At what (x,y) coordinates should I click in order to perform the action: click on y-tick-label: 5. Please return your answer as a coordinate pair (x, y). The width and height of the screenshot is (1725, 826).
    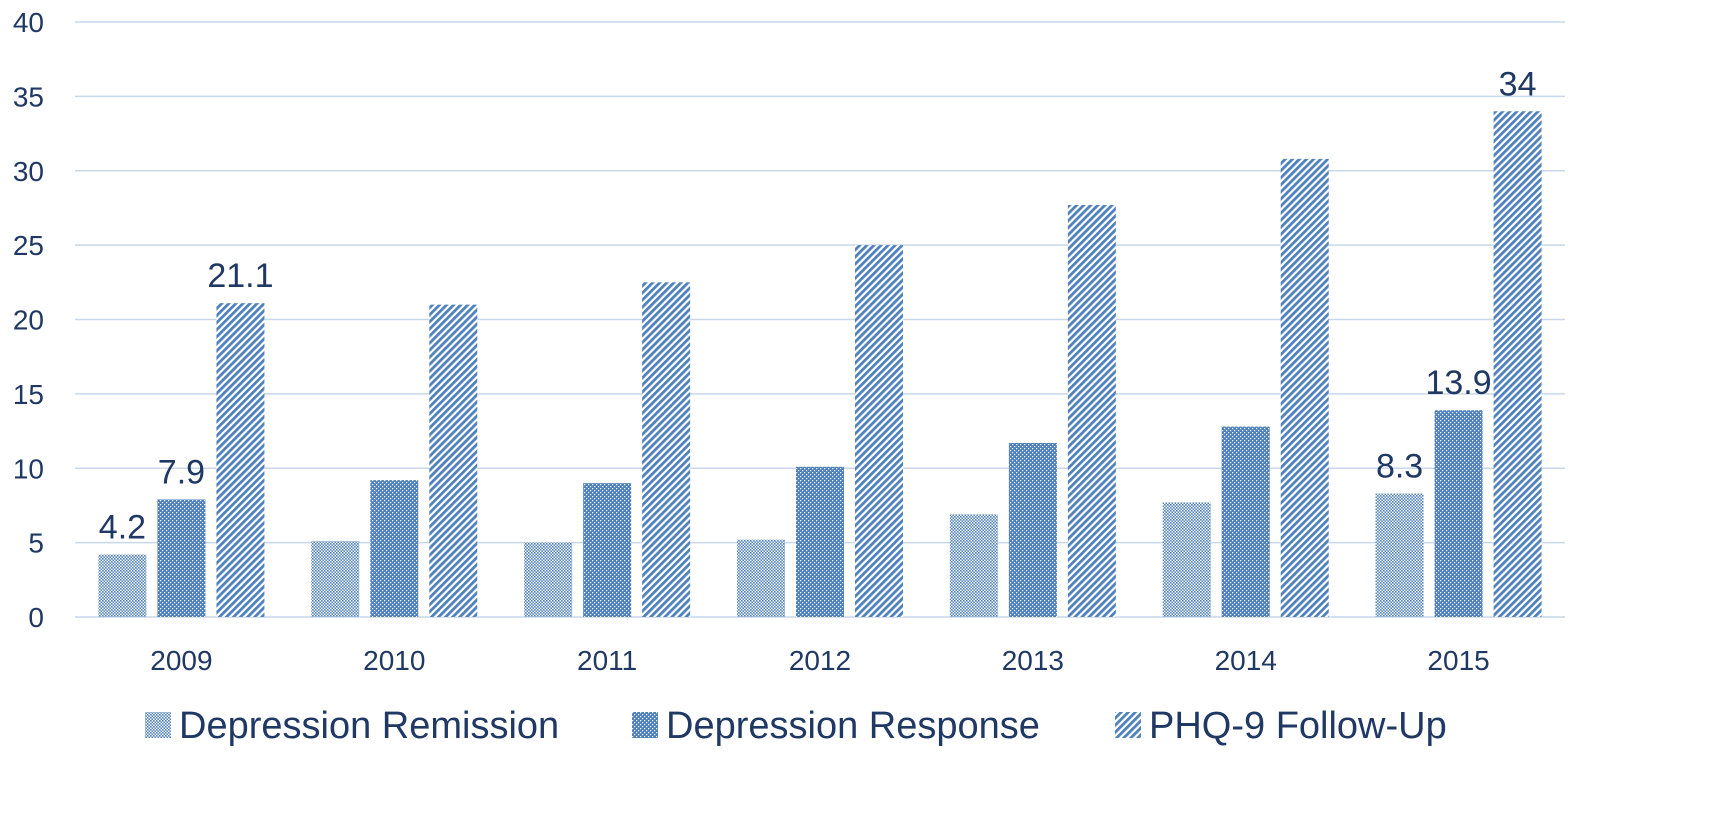
    Looking at the image, I should click on (36, 543).